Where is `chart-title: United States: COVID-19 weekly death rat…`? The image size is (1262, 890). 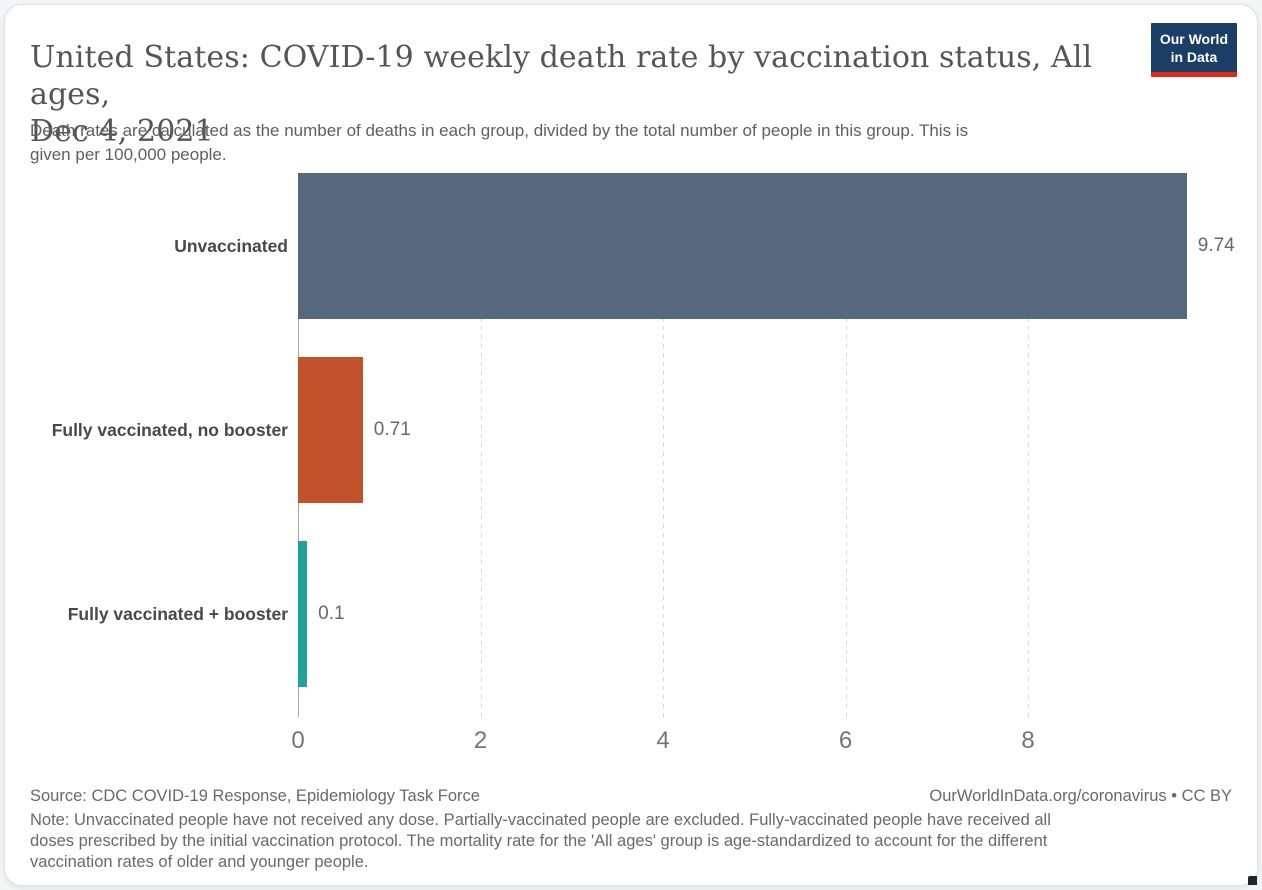 chart-title: United States: COVID-19 weekly death rat… is located at coordinates (578, 94).